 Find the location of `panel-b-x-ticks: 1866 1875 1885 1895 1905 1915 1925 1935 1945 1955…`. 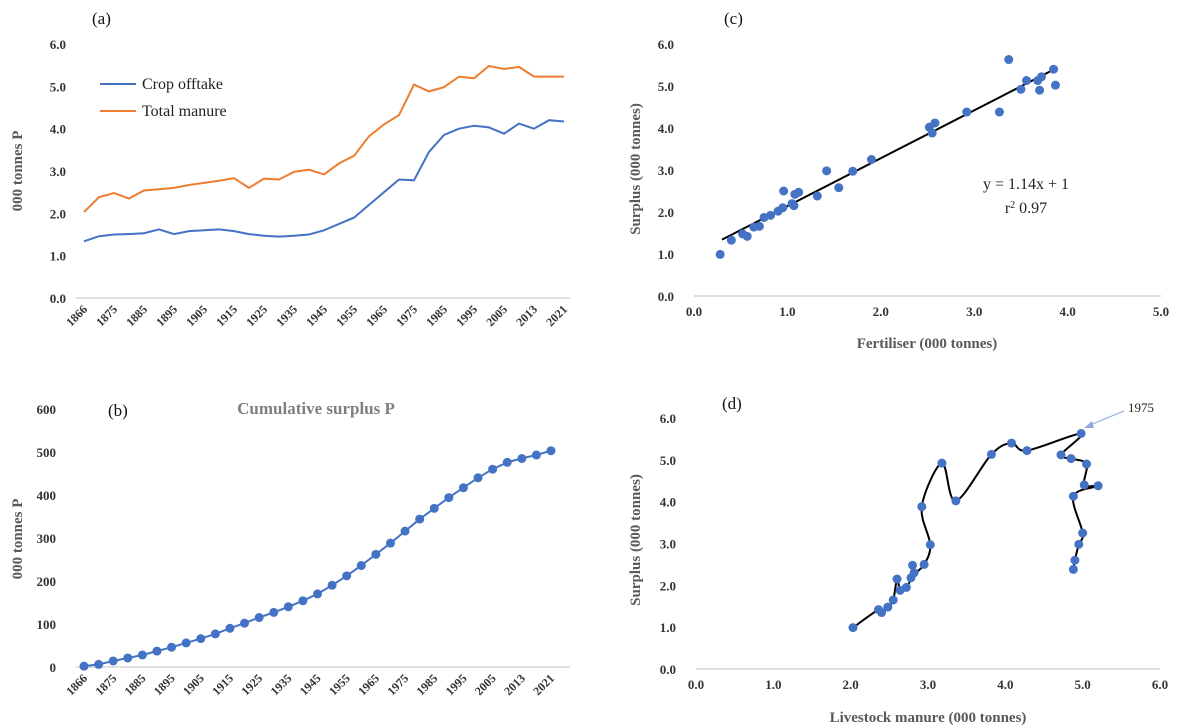

panel-b-x-ticks: 1866 1875 1885 1895 1905 1915 1925 1935 1945 1955… is located at coordinates (310, 684).